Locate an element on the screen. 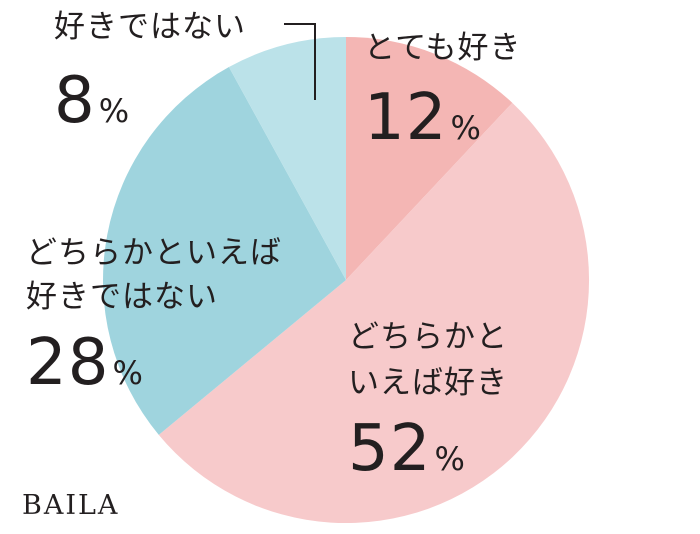  slice-value-number: 52 is located at coordinates (390, 449).